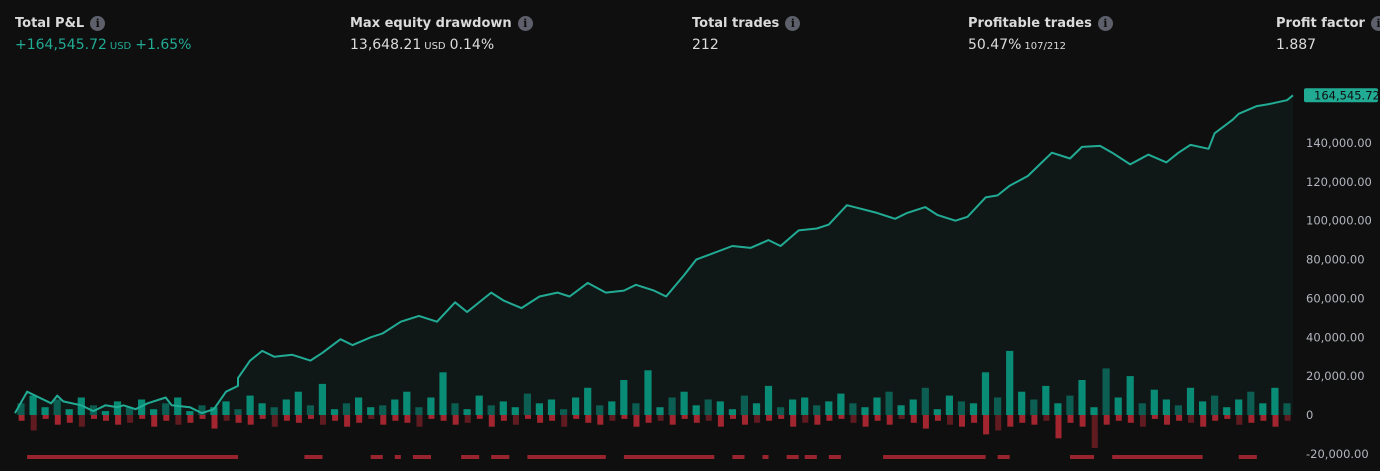  I want to click on metric-ratio: 107/212, so click(1045, 46).